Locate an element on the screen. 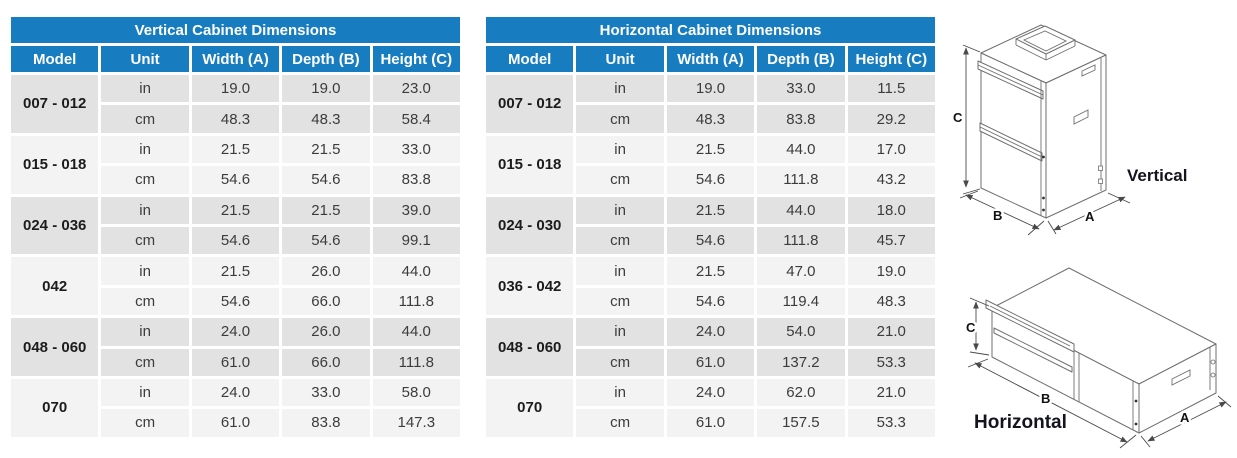  table-row: cm 54.6 54.6 83.8 is located at coordinates (235, 180).